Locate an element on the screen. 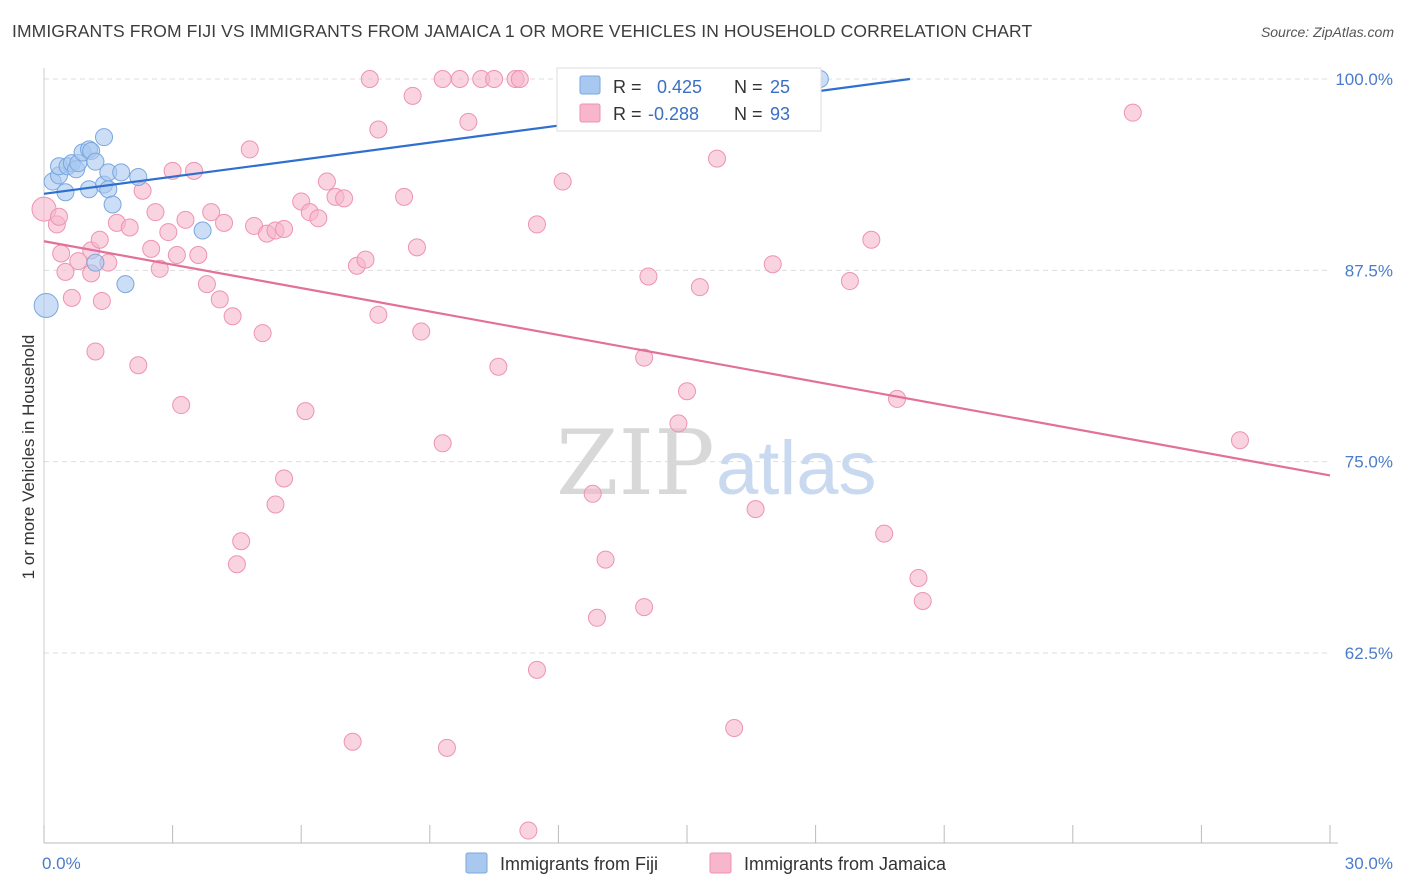  top-legend-box is located at coordinates (689, 99).